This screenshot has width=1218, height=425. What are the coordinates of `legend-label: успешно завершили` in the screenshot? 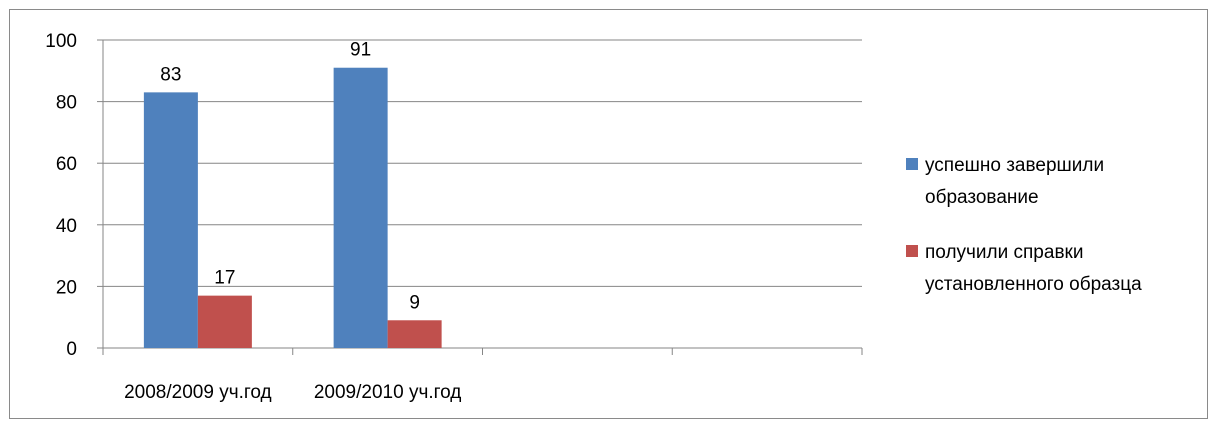 It's located at (1014, 165).